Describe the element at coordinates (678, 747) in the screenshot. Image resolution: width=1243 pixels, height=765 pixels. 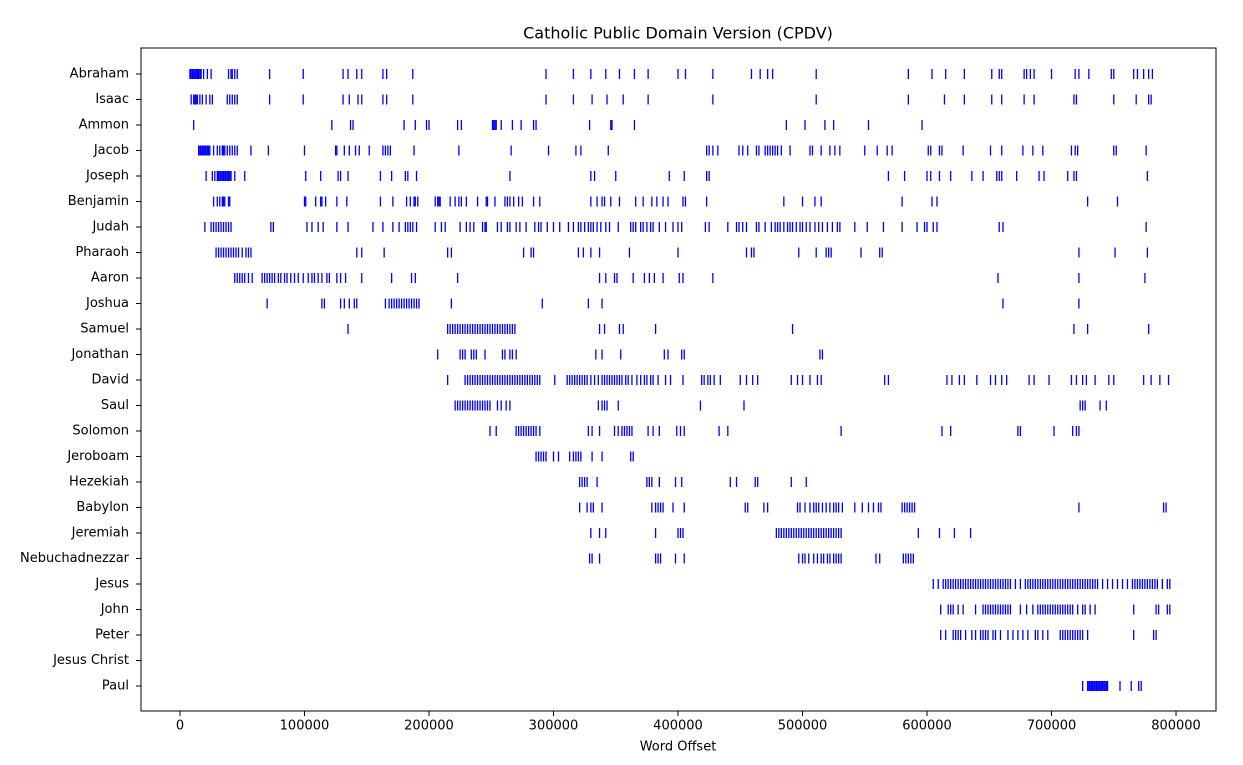
I see `x-axis-label: Word Offset` at that location.